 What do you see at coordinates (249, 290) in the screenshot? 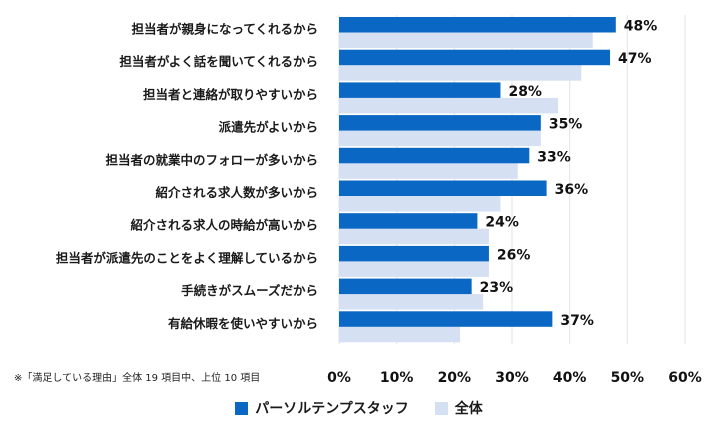
I see `category-label: 手続きがスムーズだから` at bounding box center [249, 290].